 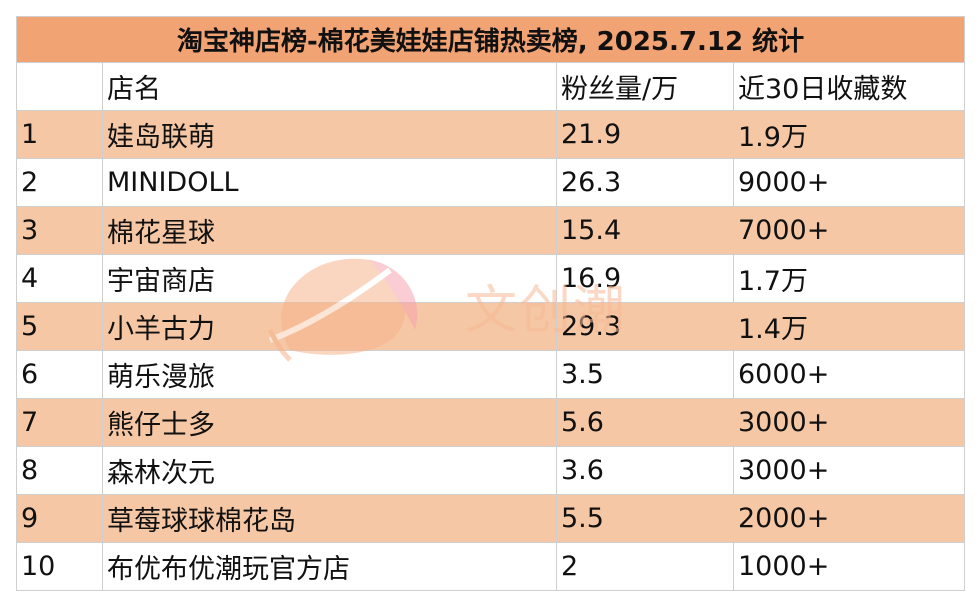 What do you see at coordinates (849, 278) in the screenshot?
I see `cell-favorites: 1.7万` at bounding box center [849, 278].